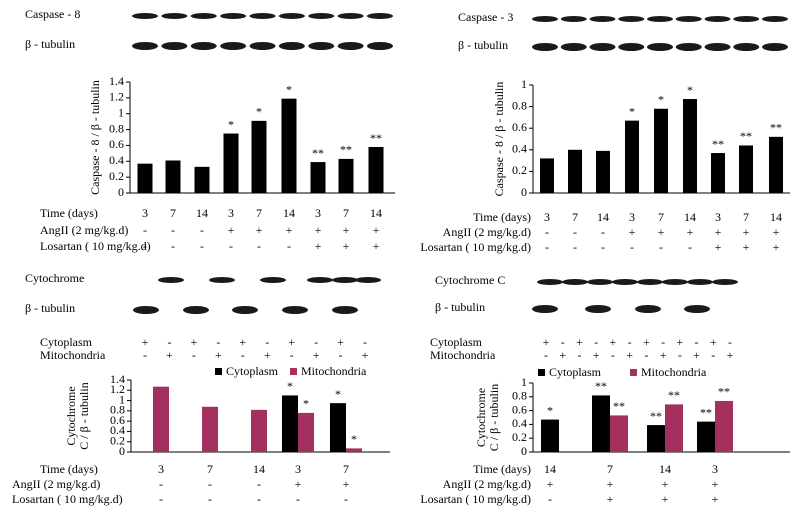  Describe the element at coordinates (116, 176) in the screenshot. I see `y-tick-label: 0.2` at that location.